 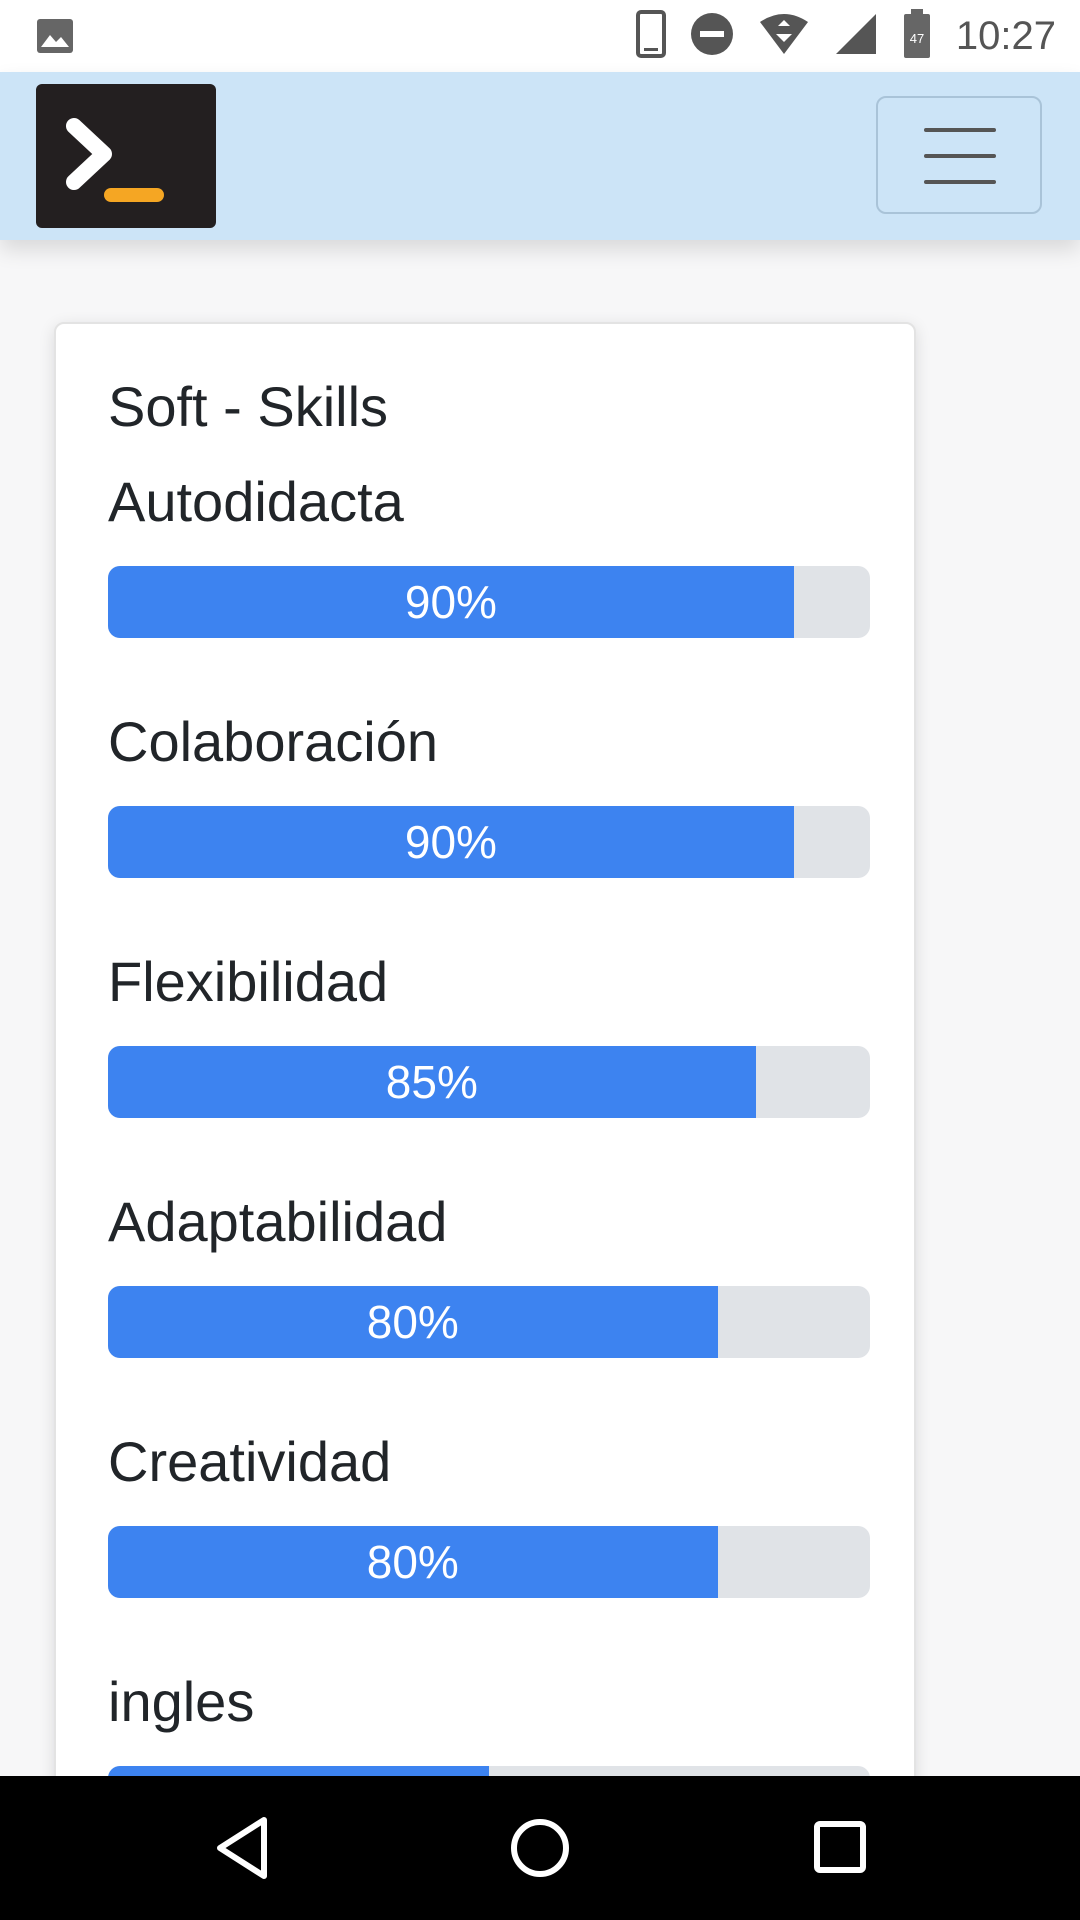 I want to click on clock-time: 10:27, so click(x=1005, y=35).